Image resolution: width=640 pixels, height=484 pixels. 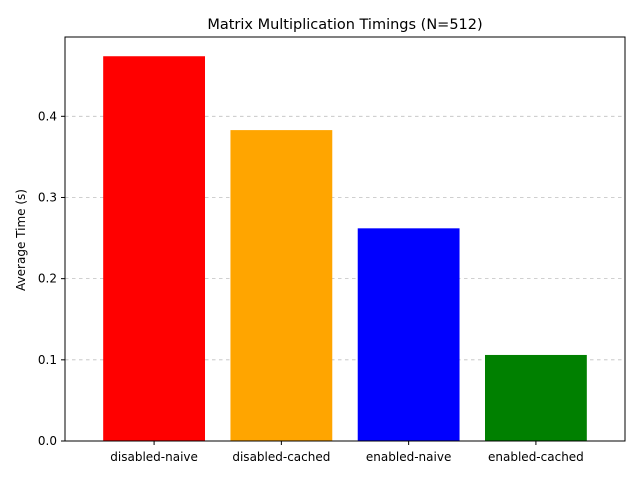 What do you see at coordinates (281, 285) in the screenshot?
I see `bar-disabled-cached` at bounding box center [281, 285].